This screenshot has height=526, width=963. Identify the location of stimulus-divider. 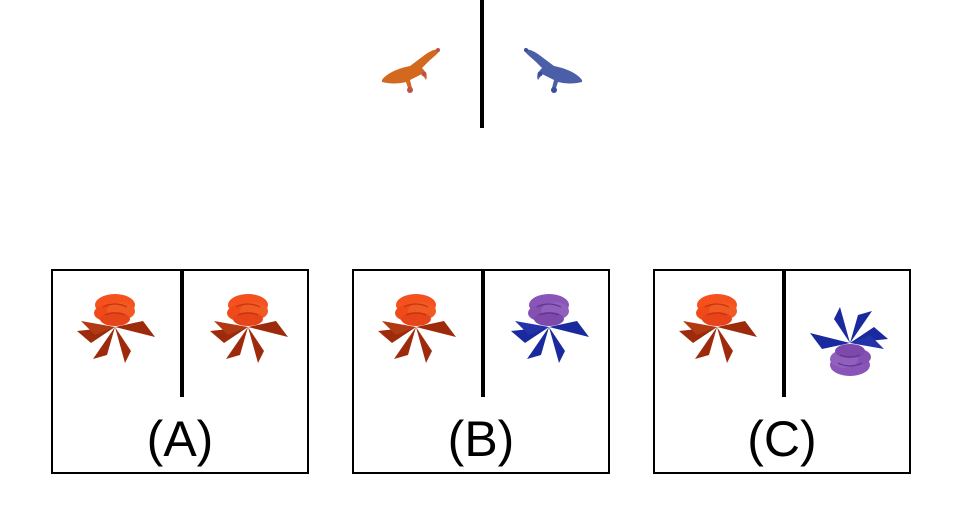
(482, 64).